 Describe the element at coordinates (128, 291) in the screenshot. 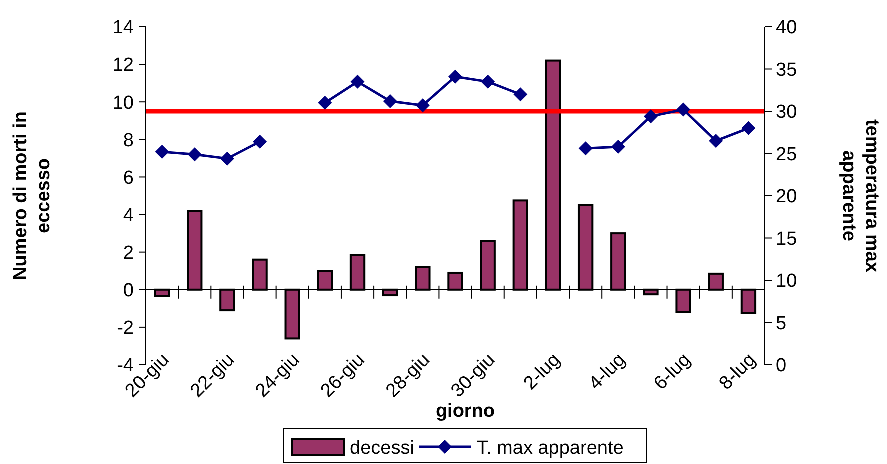

I see `y-tick-label: 0` at that location.